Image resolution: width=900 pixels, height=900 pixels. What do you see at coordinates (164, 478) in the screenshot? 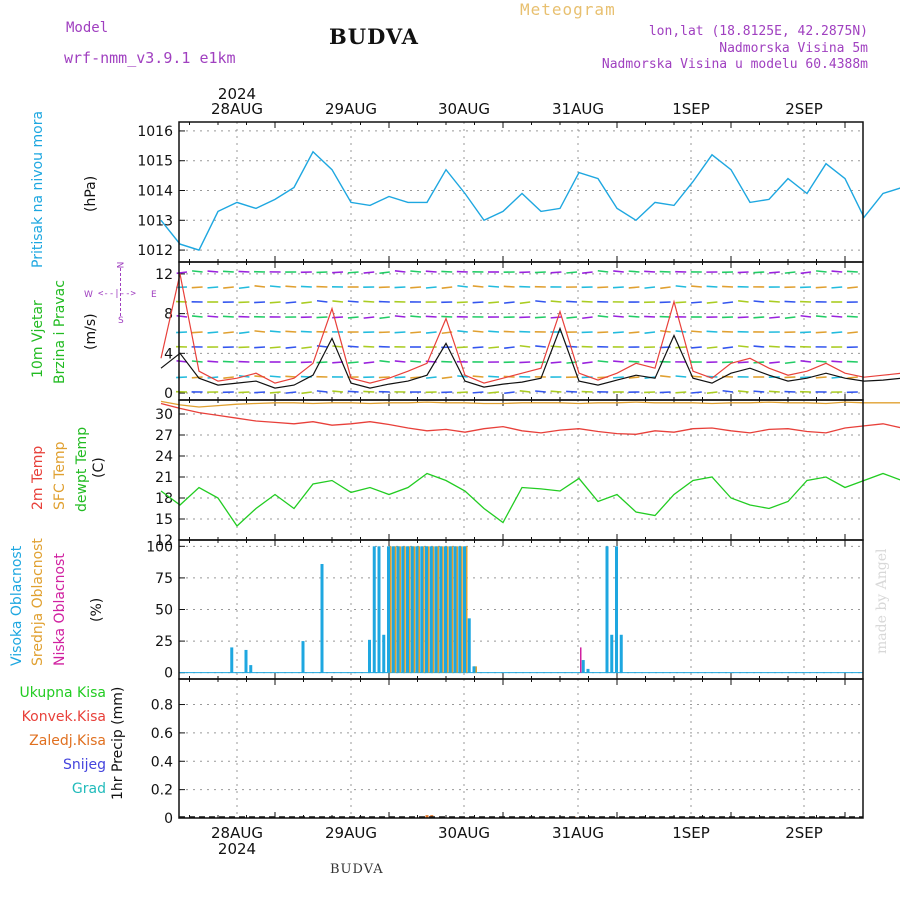
I see `y-tick-label: 21` at bounding box center [164, 478].